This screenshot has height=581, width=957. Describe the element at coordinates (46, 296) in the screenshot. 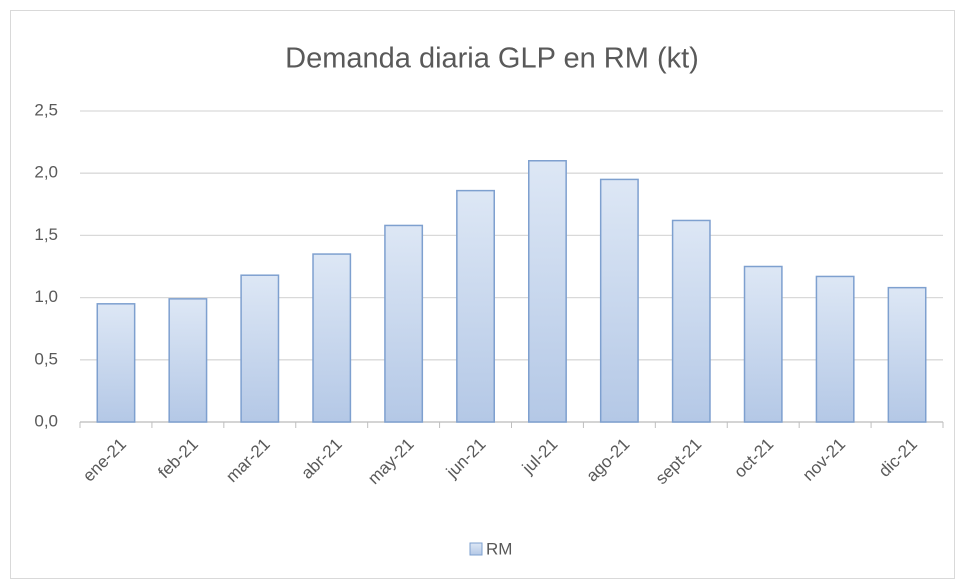

I see `y-tick-label: 1,0` at that location.